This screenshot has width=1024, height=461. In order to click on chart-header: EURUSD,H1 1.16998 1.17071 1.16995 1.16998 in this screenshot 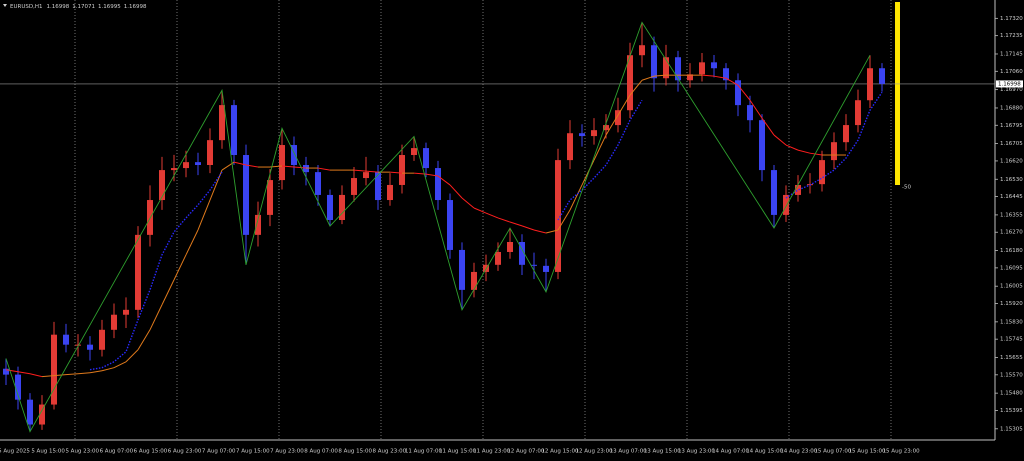, I will do `click(78, 7)`.